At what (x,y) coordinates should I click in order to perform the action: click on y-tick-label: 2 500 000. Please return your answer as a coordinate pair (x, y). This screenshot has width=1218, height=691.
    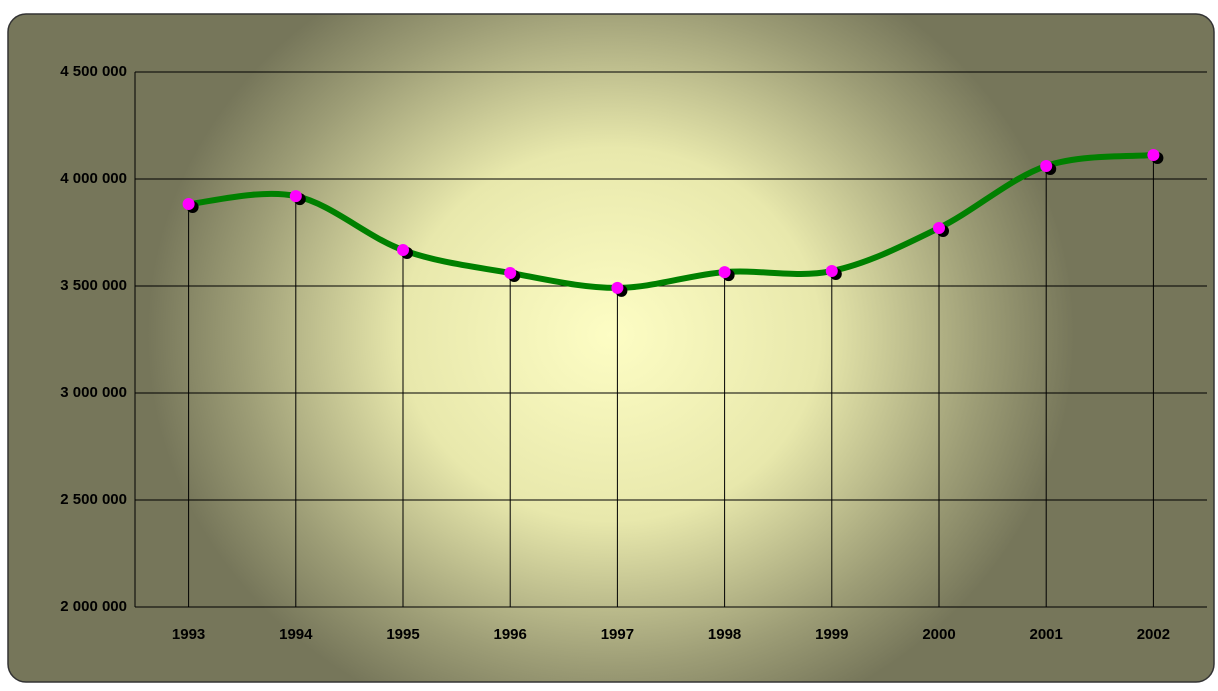
    Looking at the image, I should click on (93, 499).